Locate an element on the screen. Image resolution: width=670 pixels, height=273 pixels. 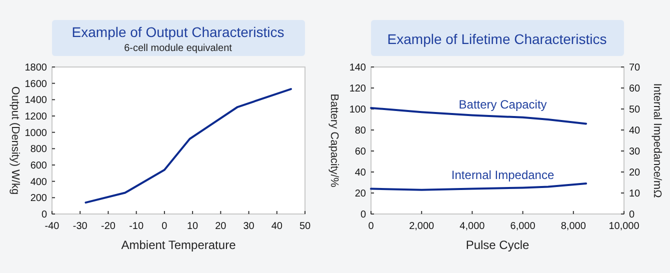
x-tick-label: 8,000 is located at coordinates (573, 226).